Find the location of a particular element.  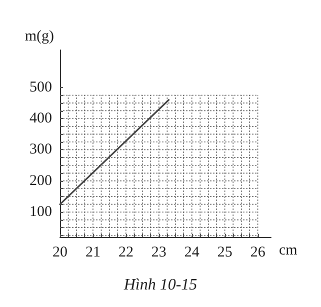

x-tick-label: 24 is located at coordinates (192, 252).